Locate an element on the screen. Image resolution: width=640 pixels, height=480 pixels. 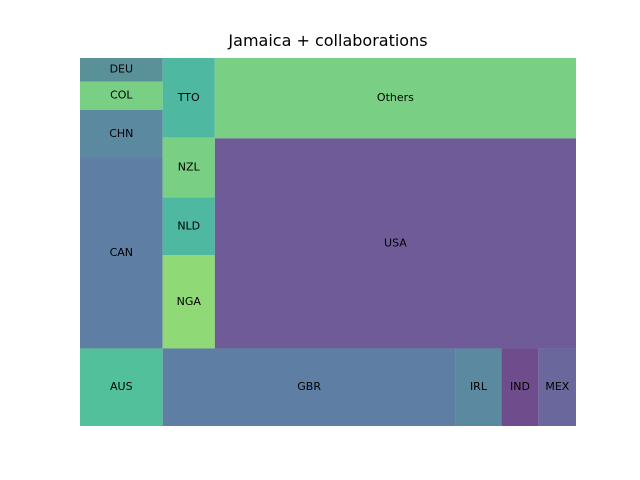
treemap-cell-others is located at coordinates (395, 98).